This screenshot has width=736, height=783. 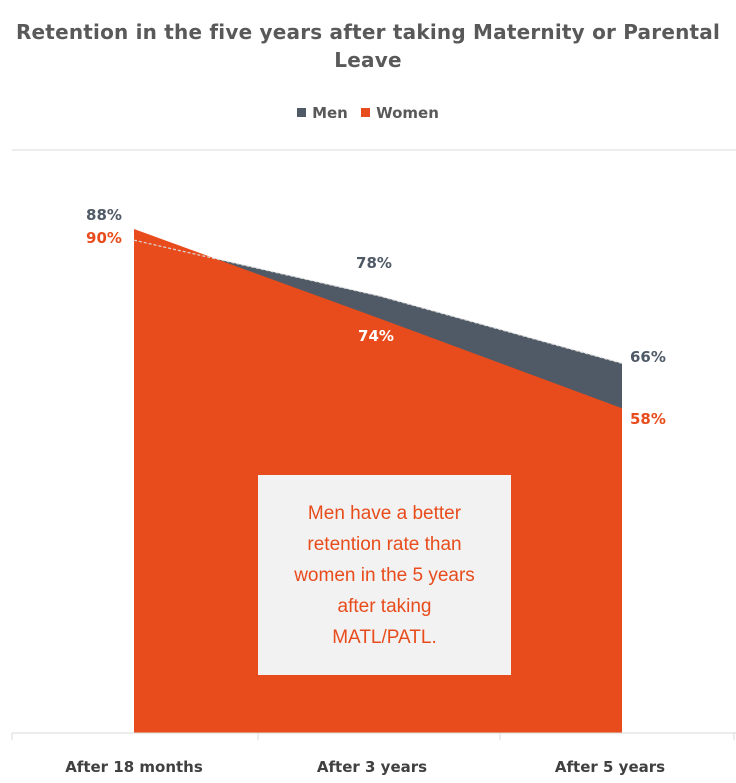 I want to click on legend: Men Women, so click(x=368, y=112).